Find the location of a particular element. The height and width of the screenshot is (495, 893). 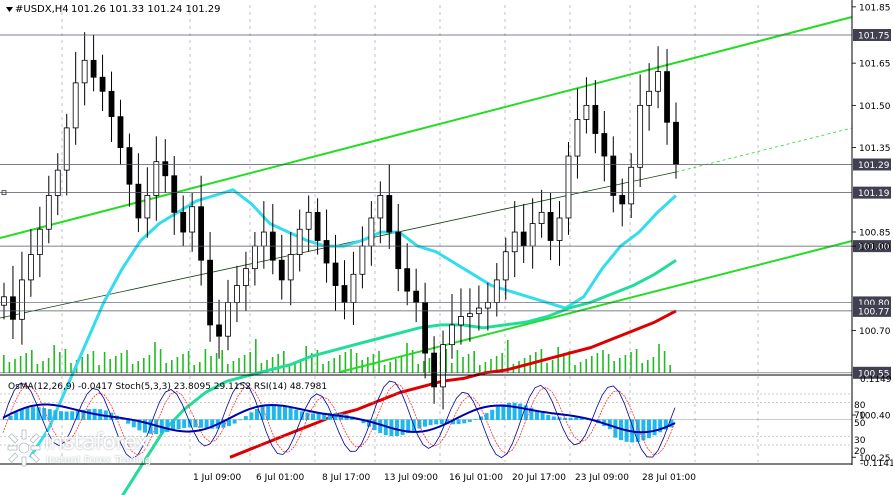

osc-axis-label: 0.1149 is located at coordinates (876, 380).